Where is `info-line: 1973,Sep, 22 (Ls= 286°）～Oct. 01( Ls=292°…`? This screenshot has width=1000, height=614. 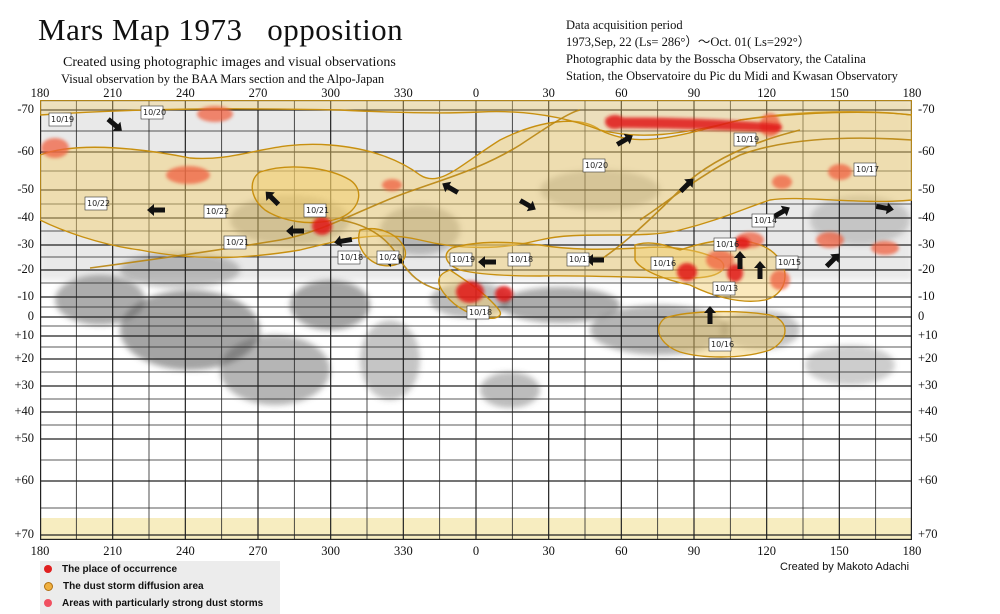 info-line: 1973,Sep, 22 (Ls= 286°）～Oct. 01( Ls=292°… is located at coordinates (688, 42).